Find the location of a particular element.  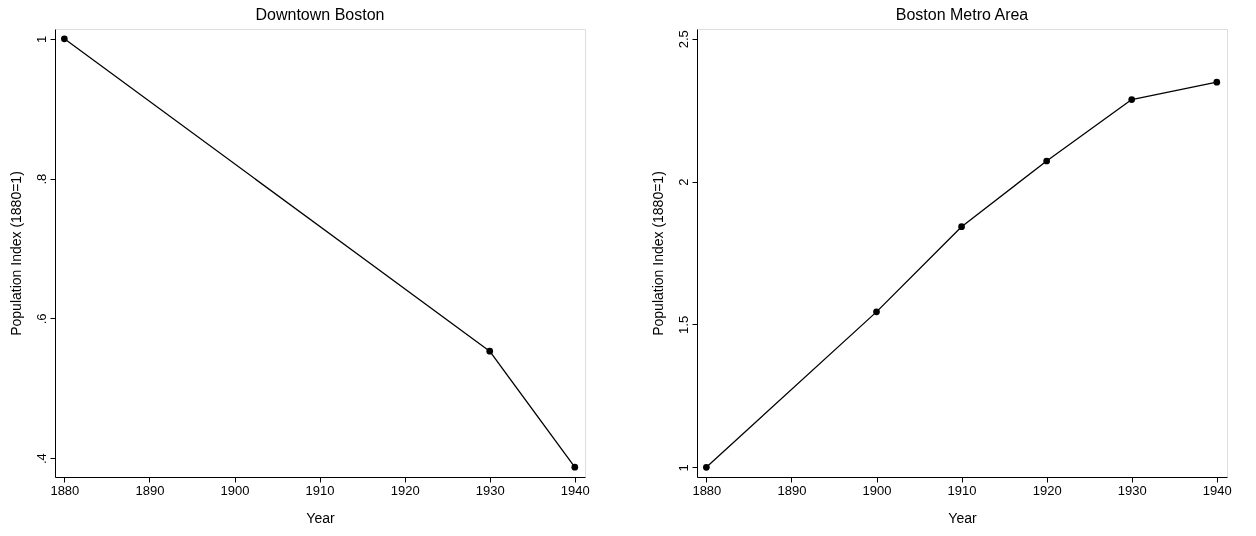

chart-title: Boston Metro Area is located at coordinates (962, 14).